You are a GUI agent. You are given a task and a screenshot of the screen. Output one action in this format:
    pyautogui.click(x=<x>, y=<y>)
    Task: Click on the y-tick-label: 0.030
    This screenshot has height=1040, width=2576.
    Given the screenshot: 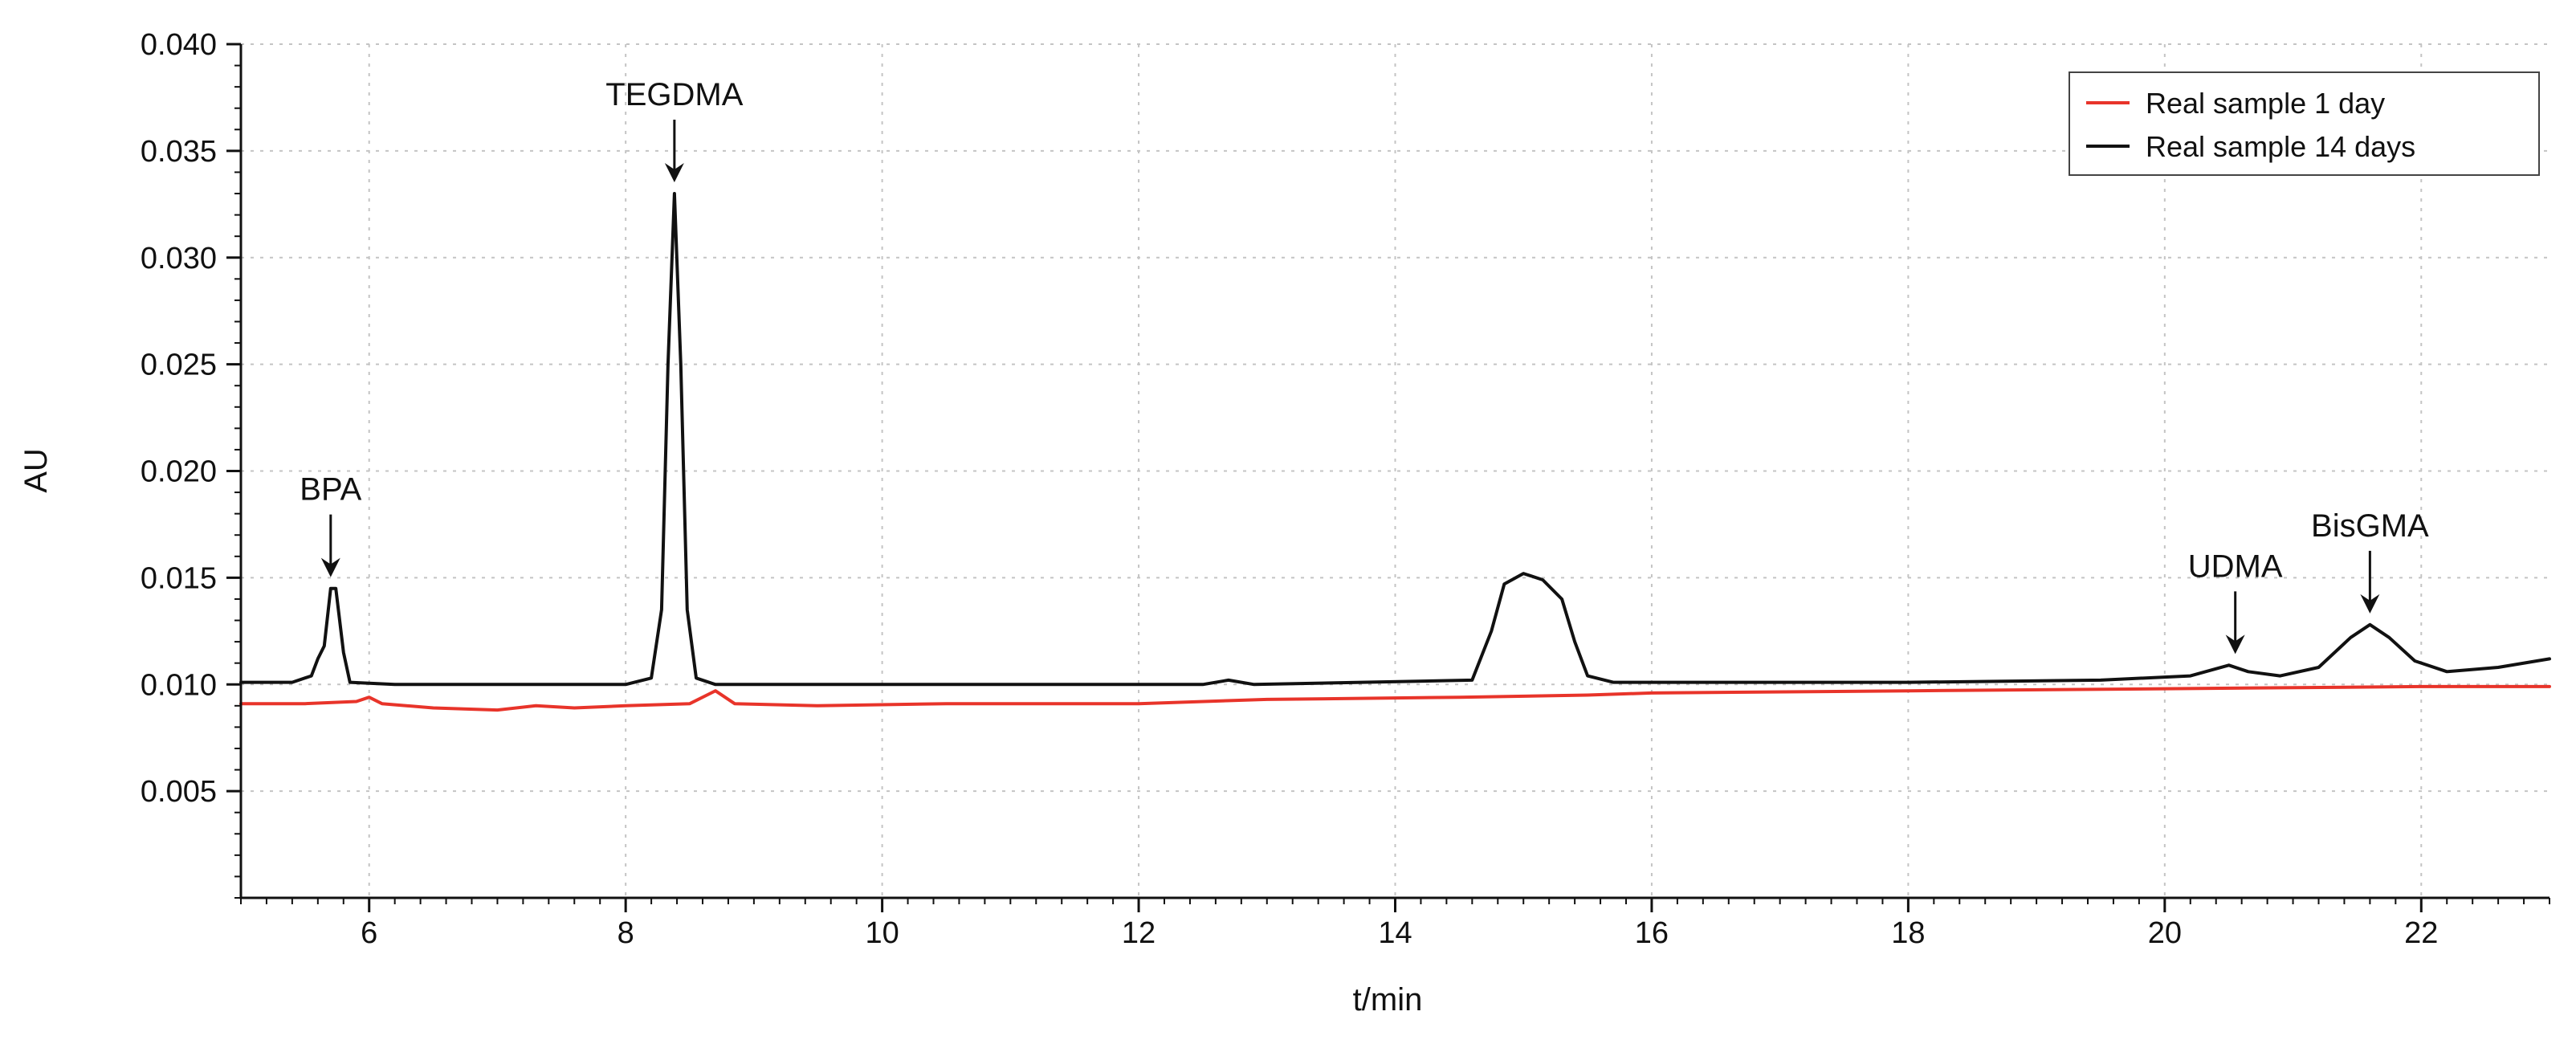 What is the action you would take?
    pyautogui.click(x=179, y=258)
    